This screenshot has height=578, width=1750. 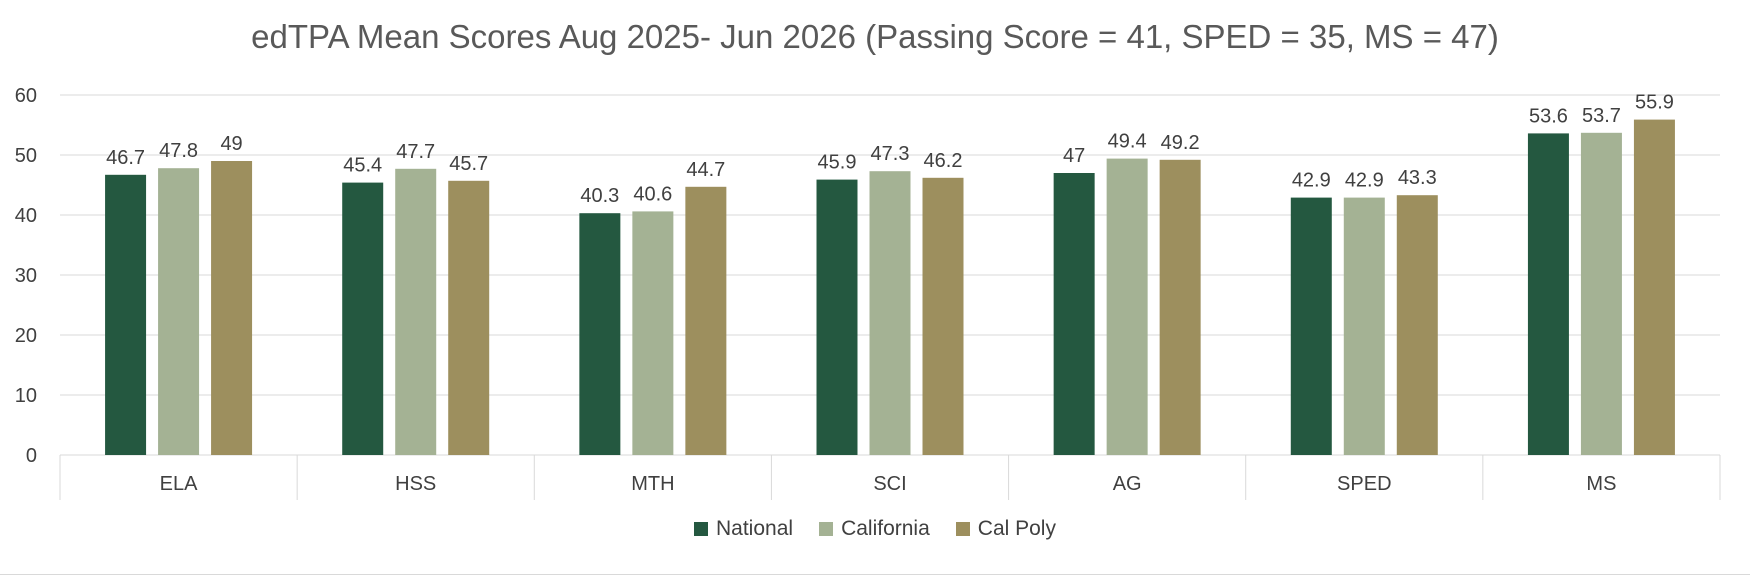 What do you see at coordinates (755, 528) in the screenshot?
I see `legend-label: National` at bounding box center [755, 528].